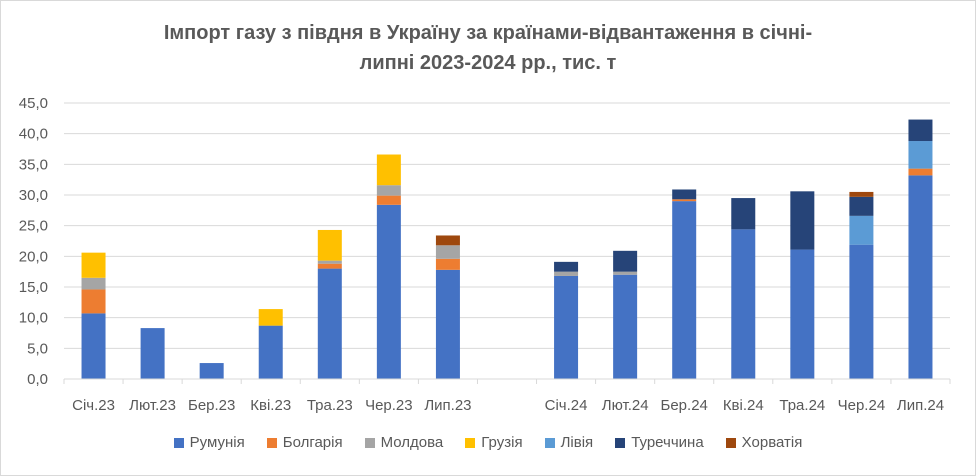  Describe the element at coordinates (566, 405) in the screenshot. I see `x-tick-label: Січ.24` at that location.